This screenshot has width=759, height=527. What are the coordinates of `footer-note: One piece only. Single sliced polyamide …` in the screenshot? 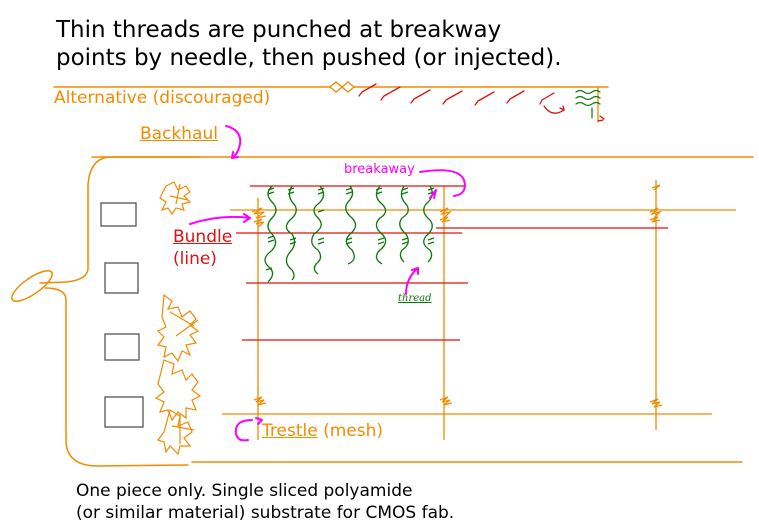 It's located at (265, 502).